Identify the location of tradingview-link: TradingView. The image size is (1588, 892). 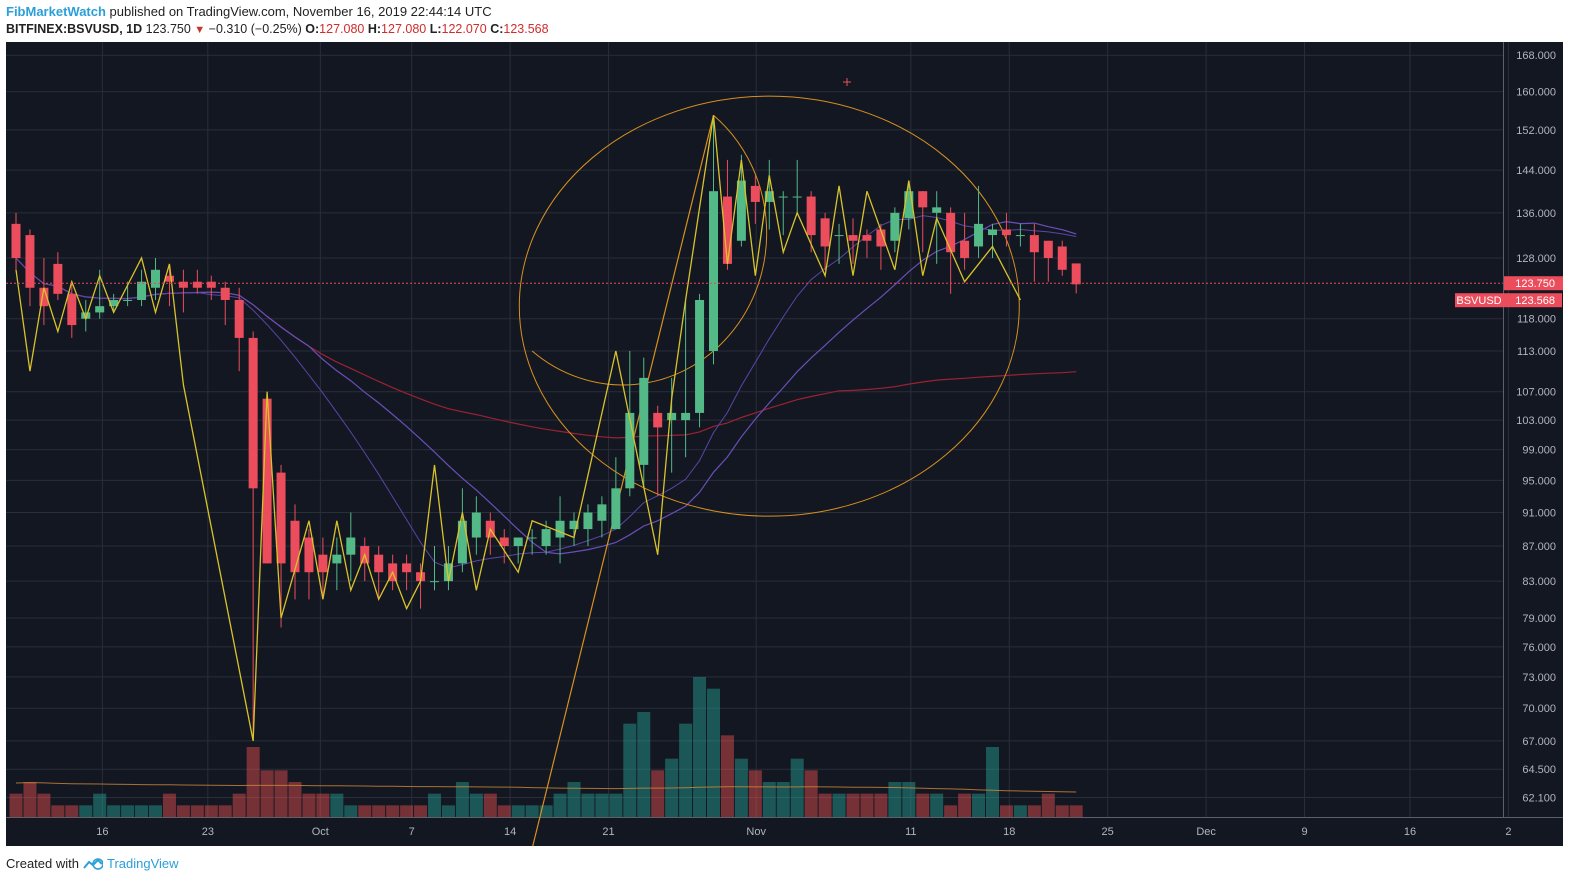
(142, 863).